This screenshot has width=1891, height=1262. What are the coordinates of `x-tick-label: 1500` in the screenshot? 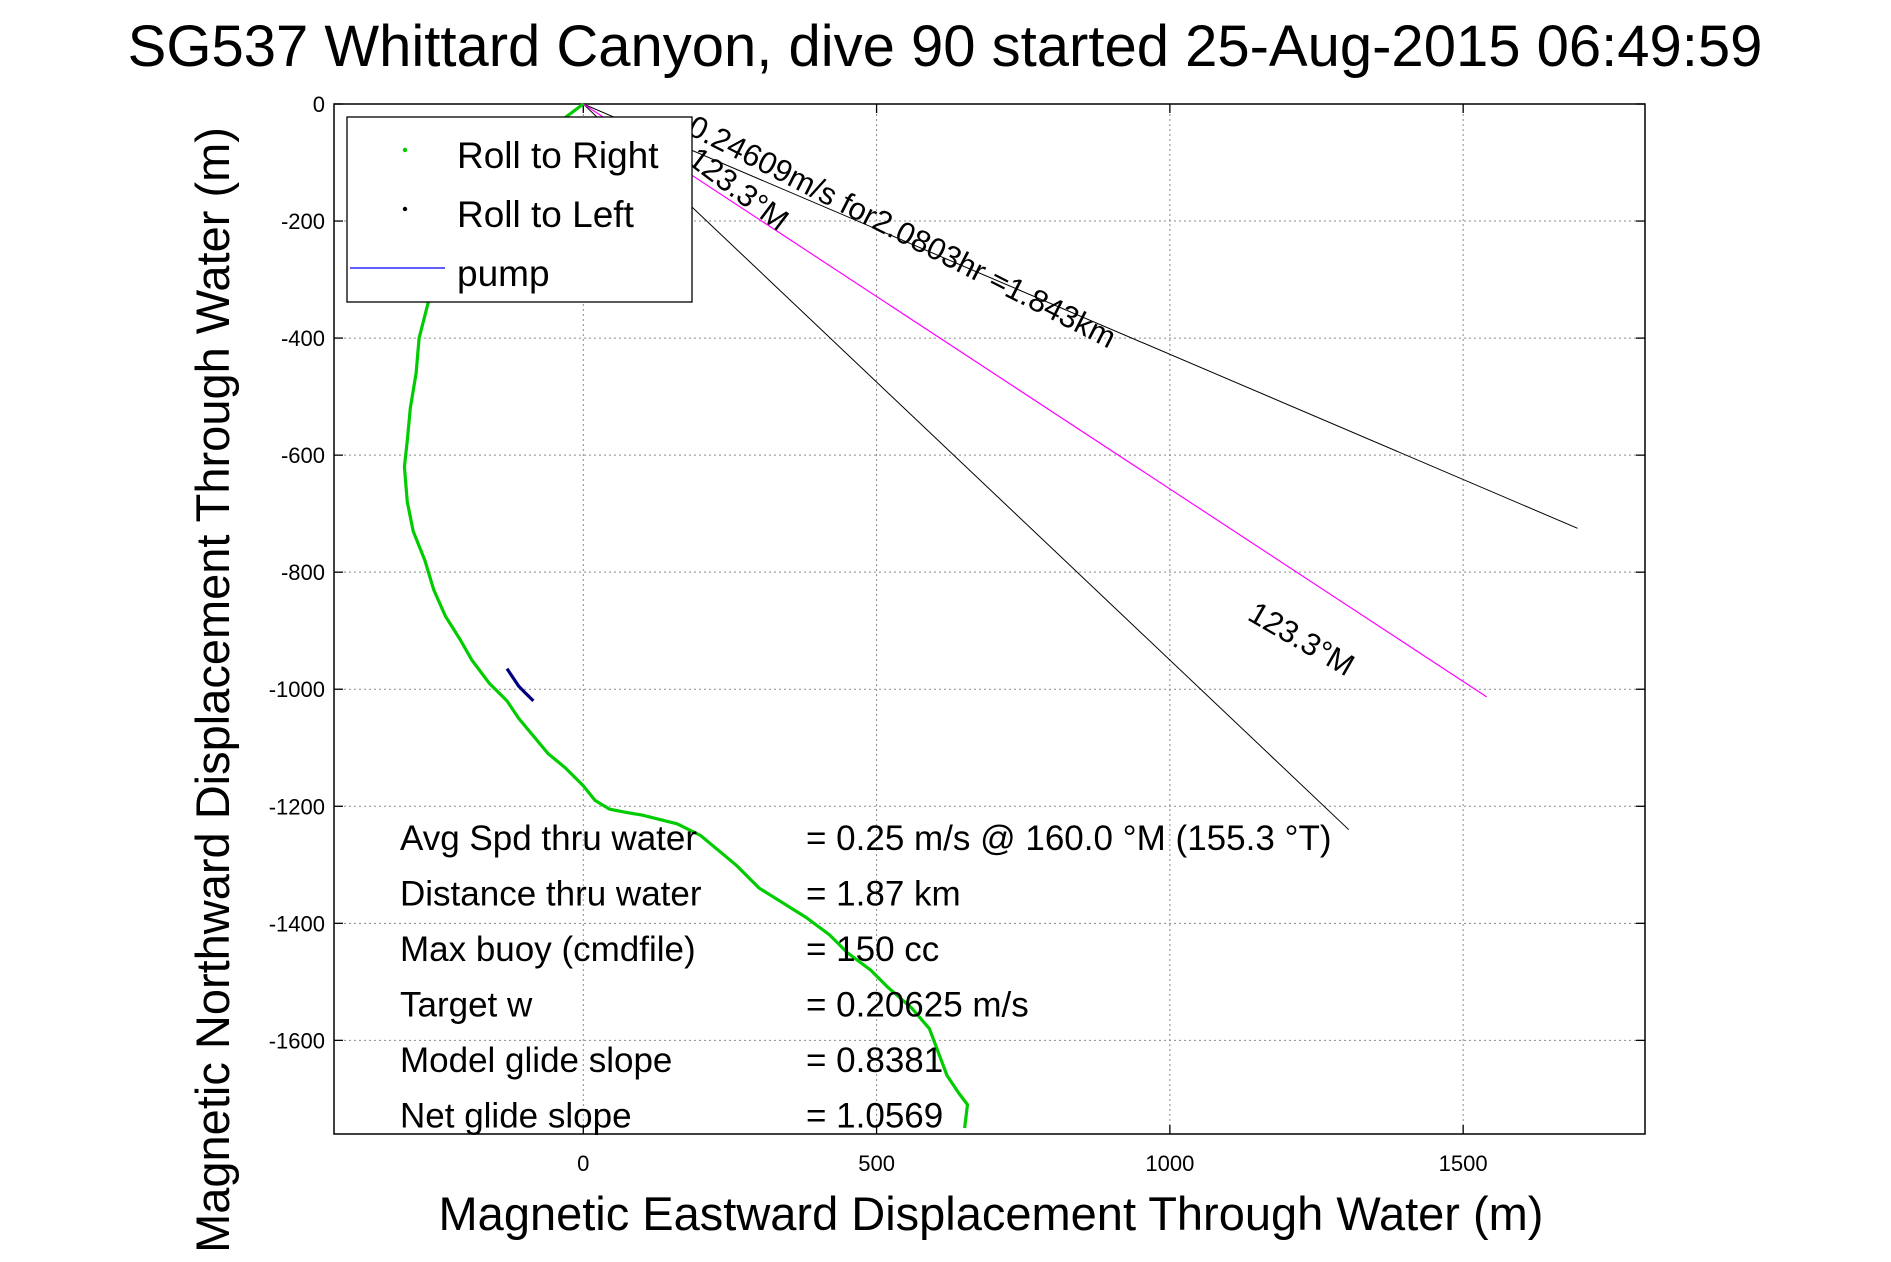 It's located at (1463, 1163).